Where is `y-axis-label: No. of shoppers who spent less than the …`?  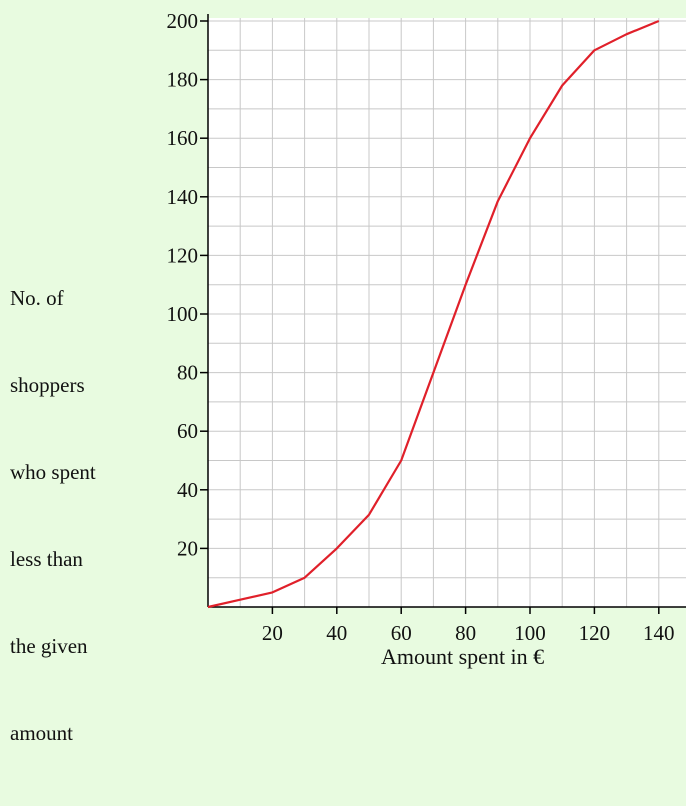
y-axis-label: No. of shoppers who spent less than the … is located at coordinates (53, 516).